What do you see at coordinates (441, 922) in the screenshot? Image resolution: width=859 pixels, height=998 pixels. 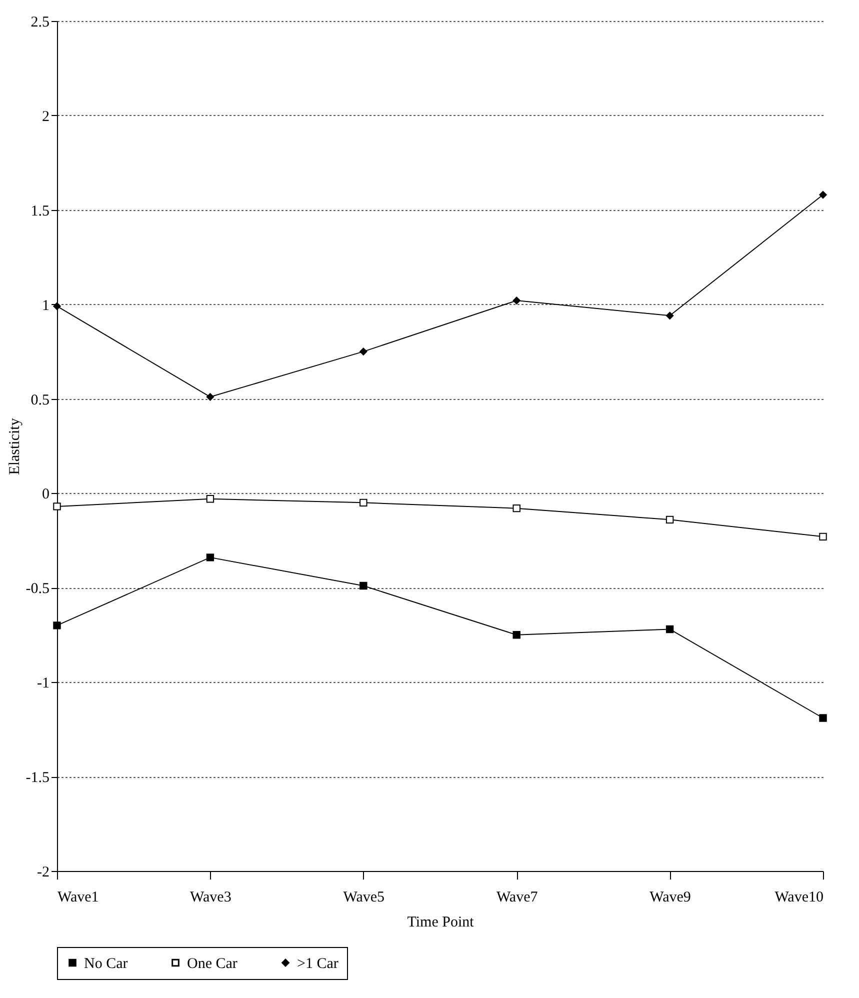 I see `x-axis-title: Time Point` at bounding box center [441, 922].